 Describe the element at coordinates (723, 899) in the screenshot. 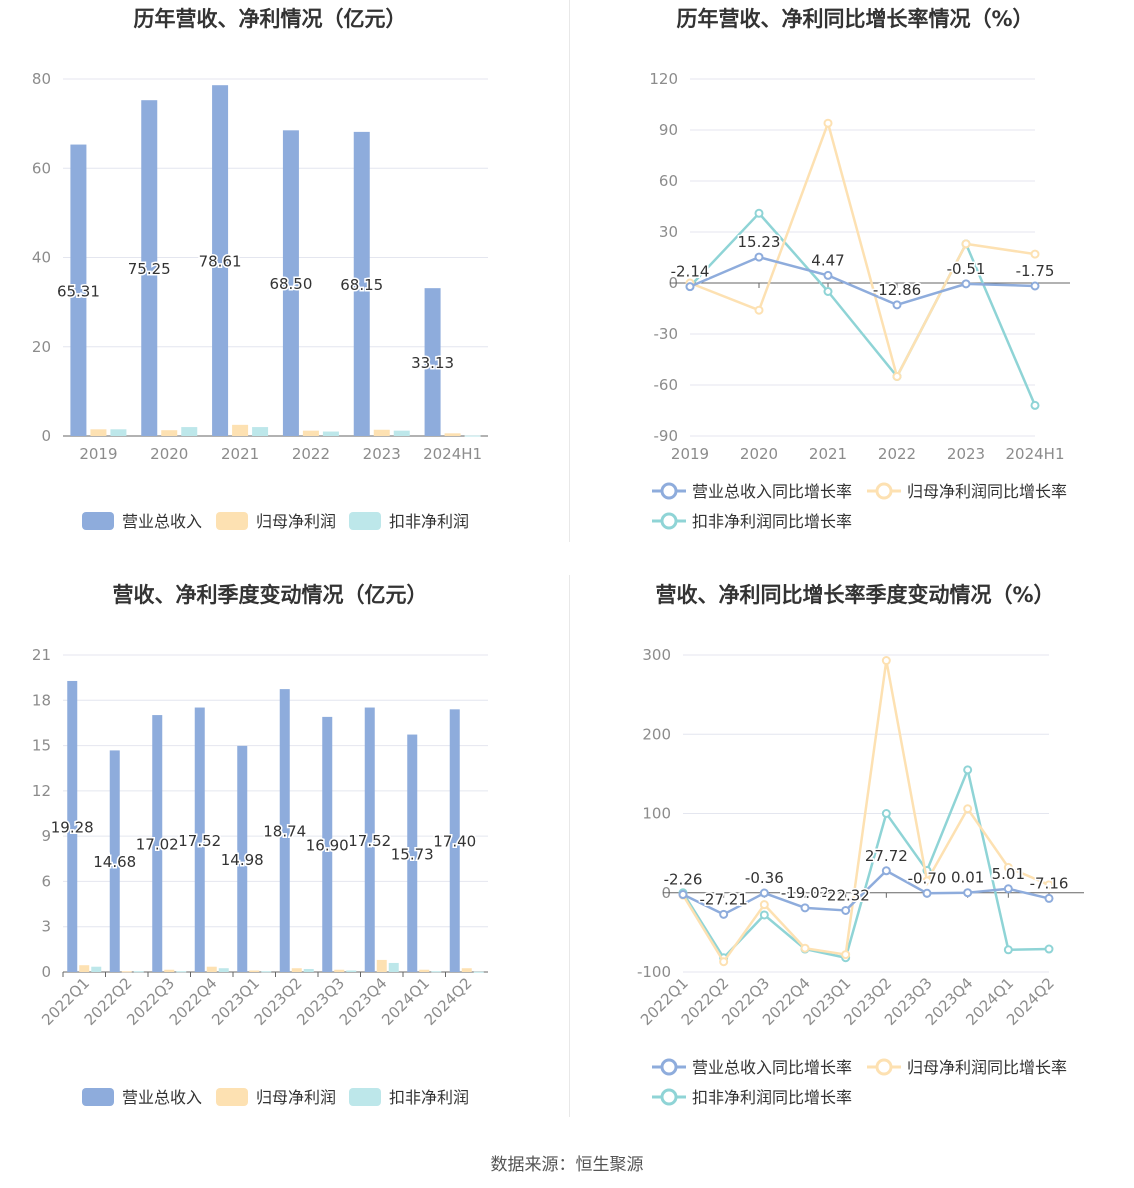

I see `point-value-label-1: -27.21` at that location.